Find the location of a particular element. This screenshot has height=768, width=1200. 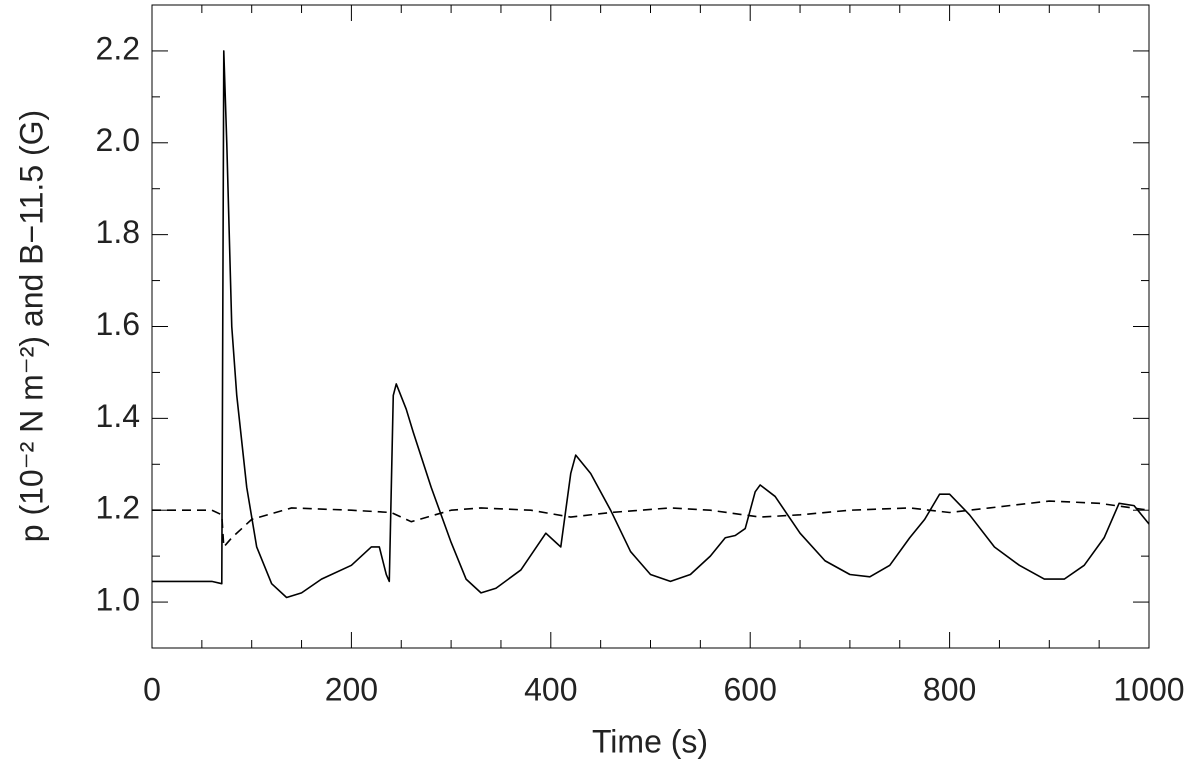

x-tick-label: 600 is located at coordinates (750, 689).